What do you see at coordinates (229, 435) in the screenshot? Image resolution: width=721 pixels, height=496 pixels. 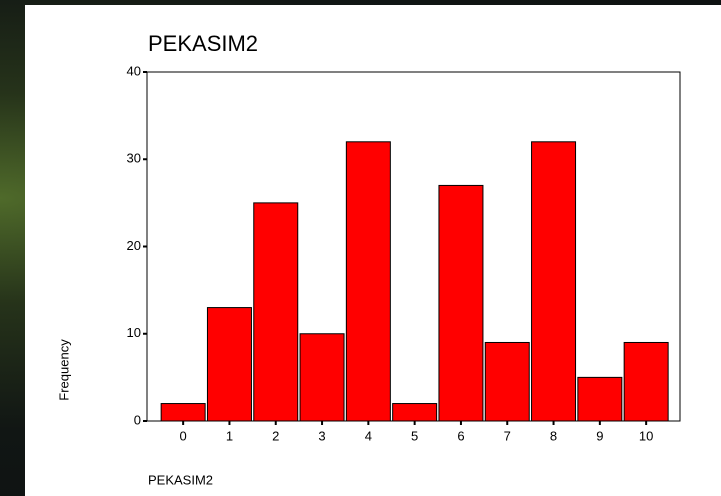 I see `x-tick-label: 1` at bounding box center [229, 435].